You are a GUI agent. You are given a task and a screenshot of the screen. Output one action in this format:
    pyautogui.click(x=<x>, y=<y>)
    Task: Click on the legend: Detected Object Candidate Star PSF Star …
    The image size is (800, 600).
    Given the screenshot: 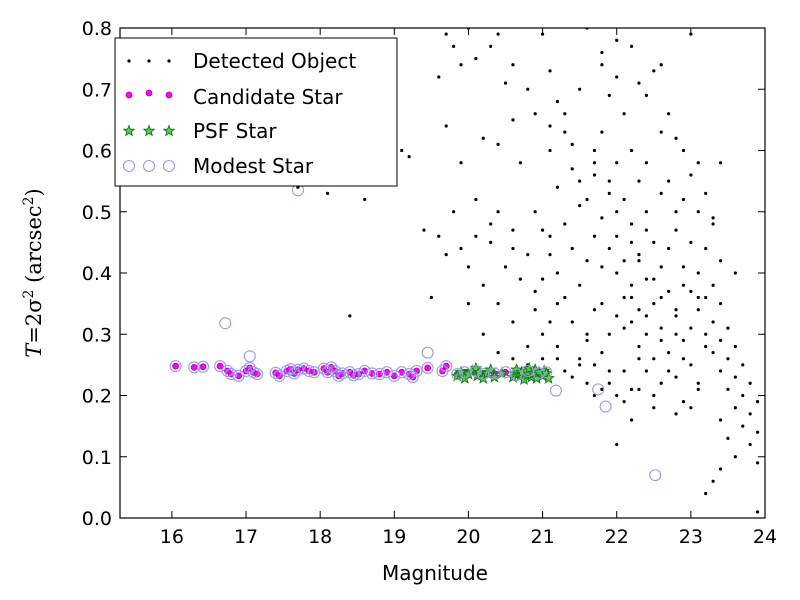 What is the action you would take?
    pyautogui.click(x=256, y=112)
    